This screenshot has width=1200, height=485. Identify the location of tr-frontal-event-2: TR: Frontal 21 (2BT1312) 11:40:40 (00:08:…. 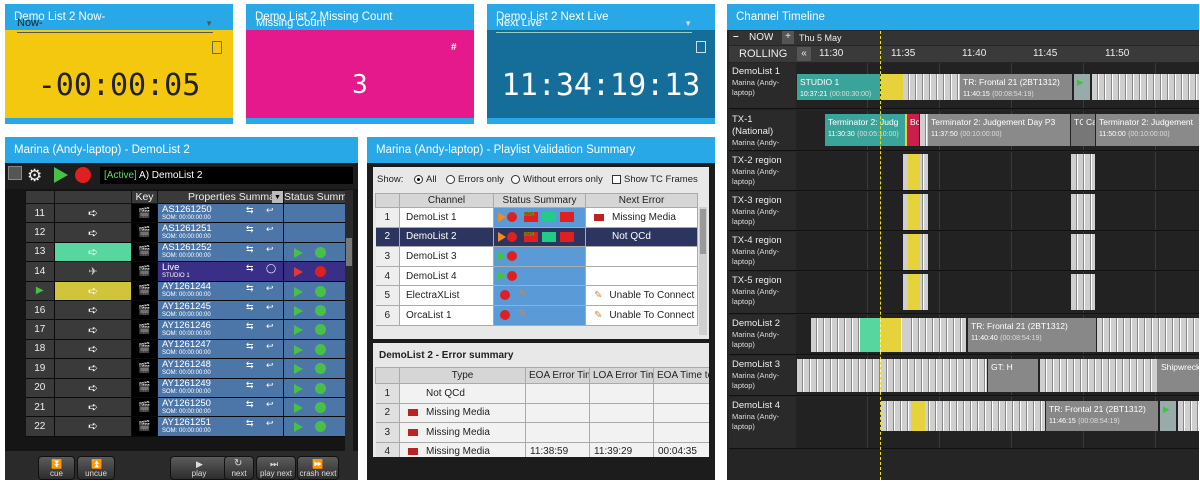
(1032, 335).